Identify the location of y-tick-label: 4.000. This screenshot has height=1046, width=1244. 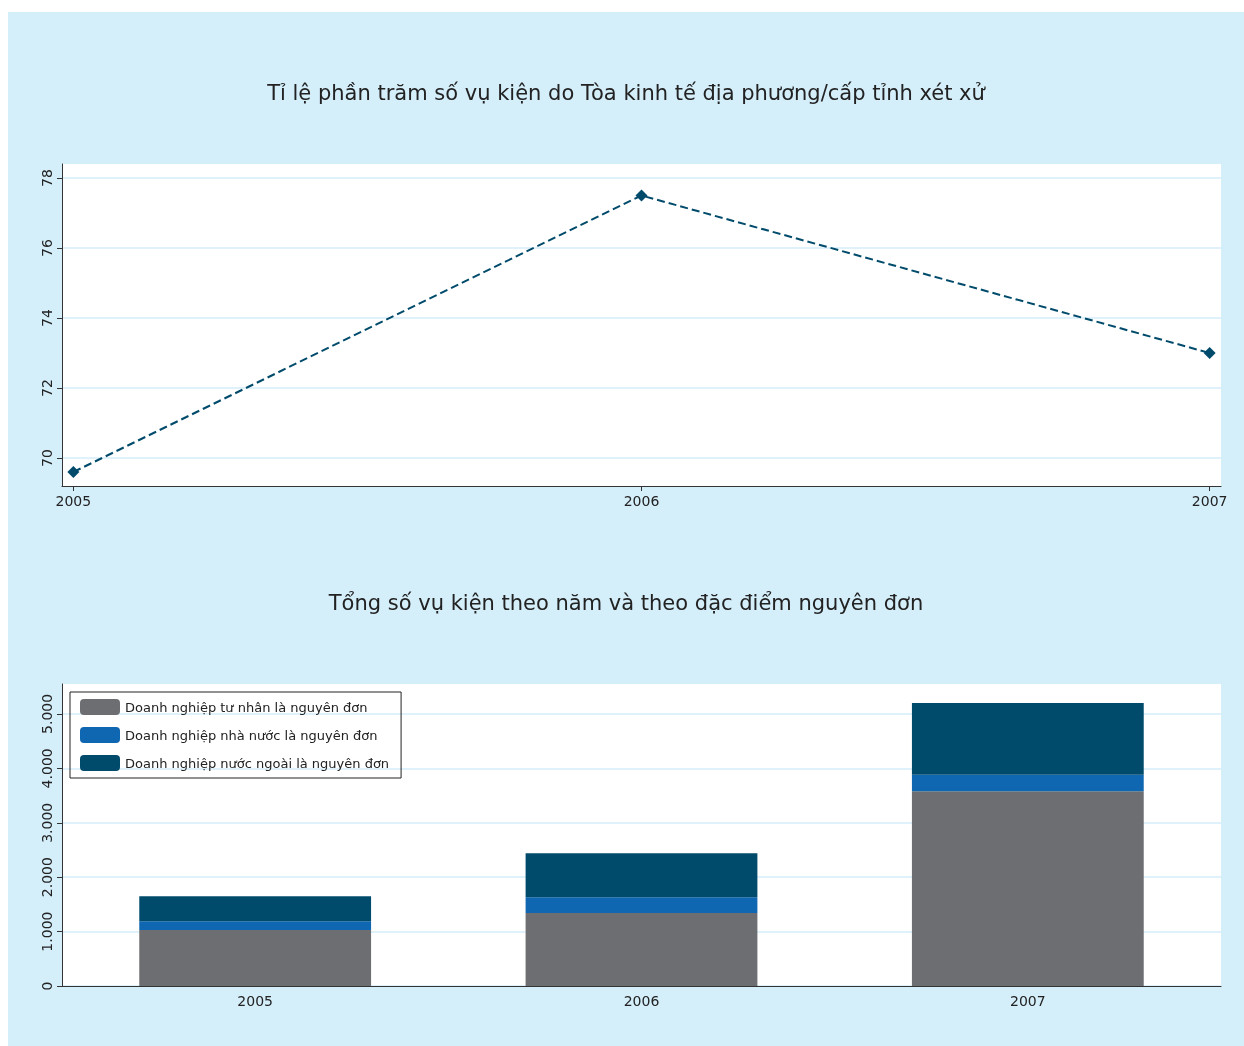
(47, 768).